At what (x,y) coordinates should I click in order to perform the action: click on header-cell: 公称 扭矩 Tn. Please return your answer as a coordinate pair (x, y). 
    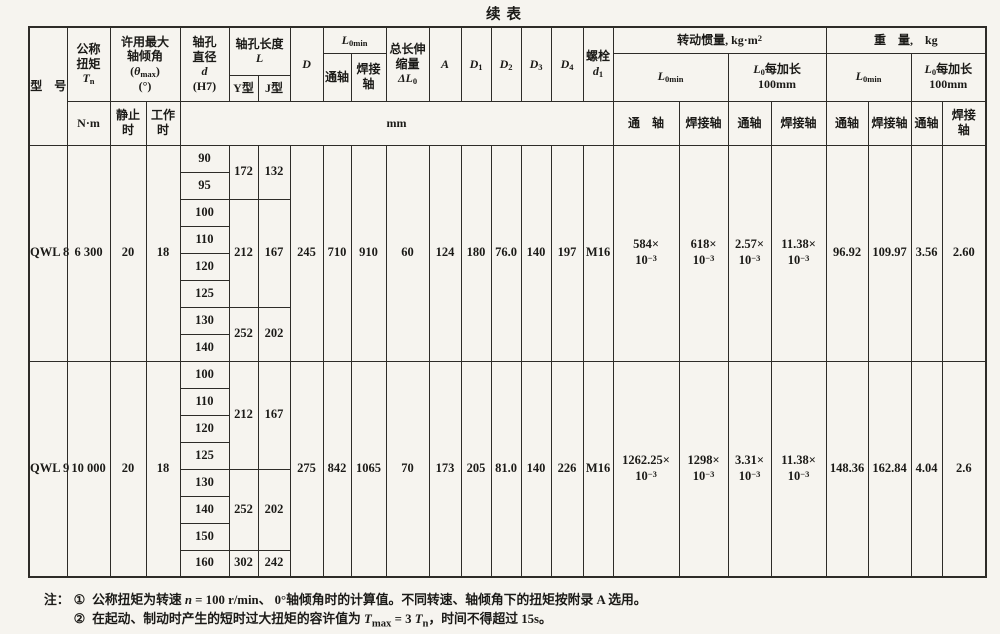
    Looking at the image, I should click on (88, 64).